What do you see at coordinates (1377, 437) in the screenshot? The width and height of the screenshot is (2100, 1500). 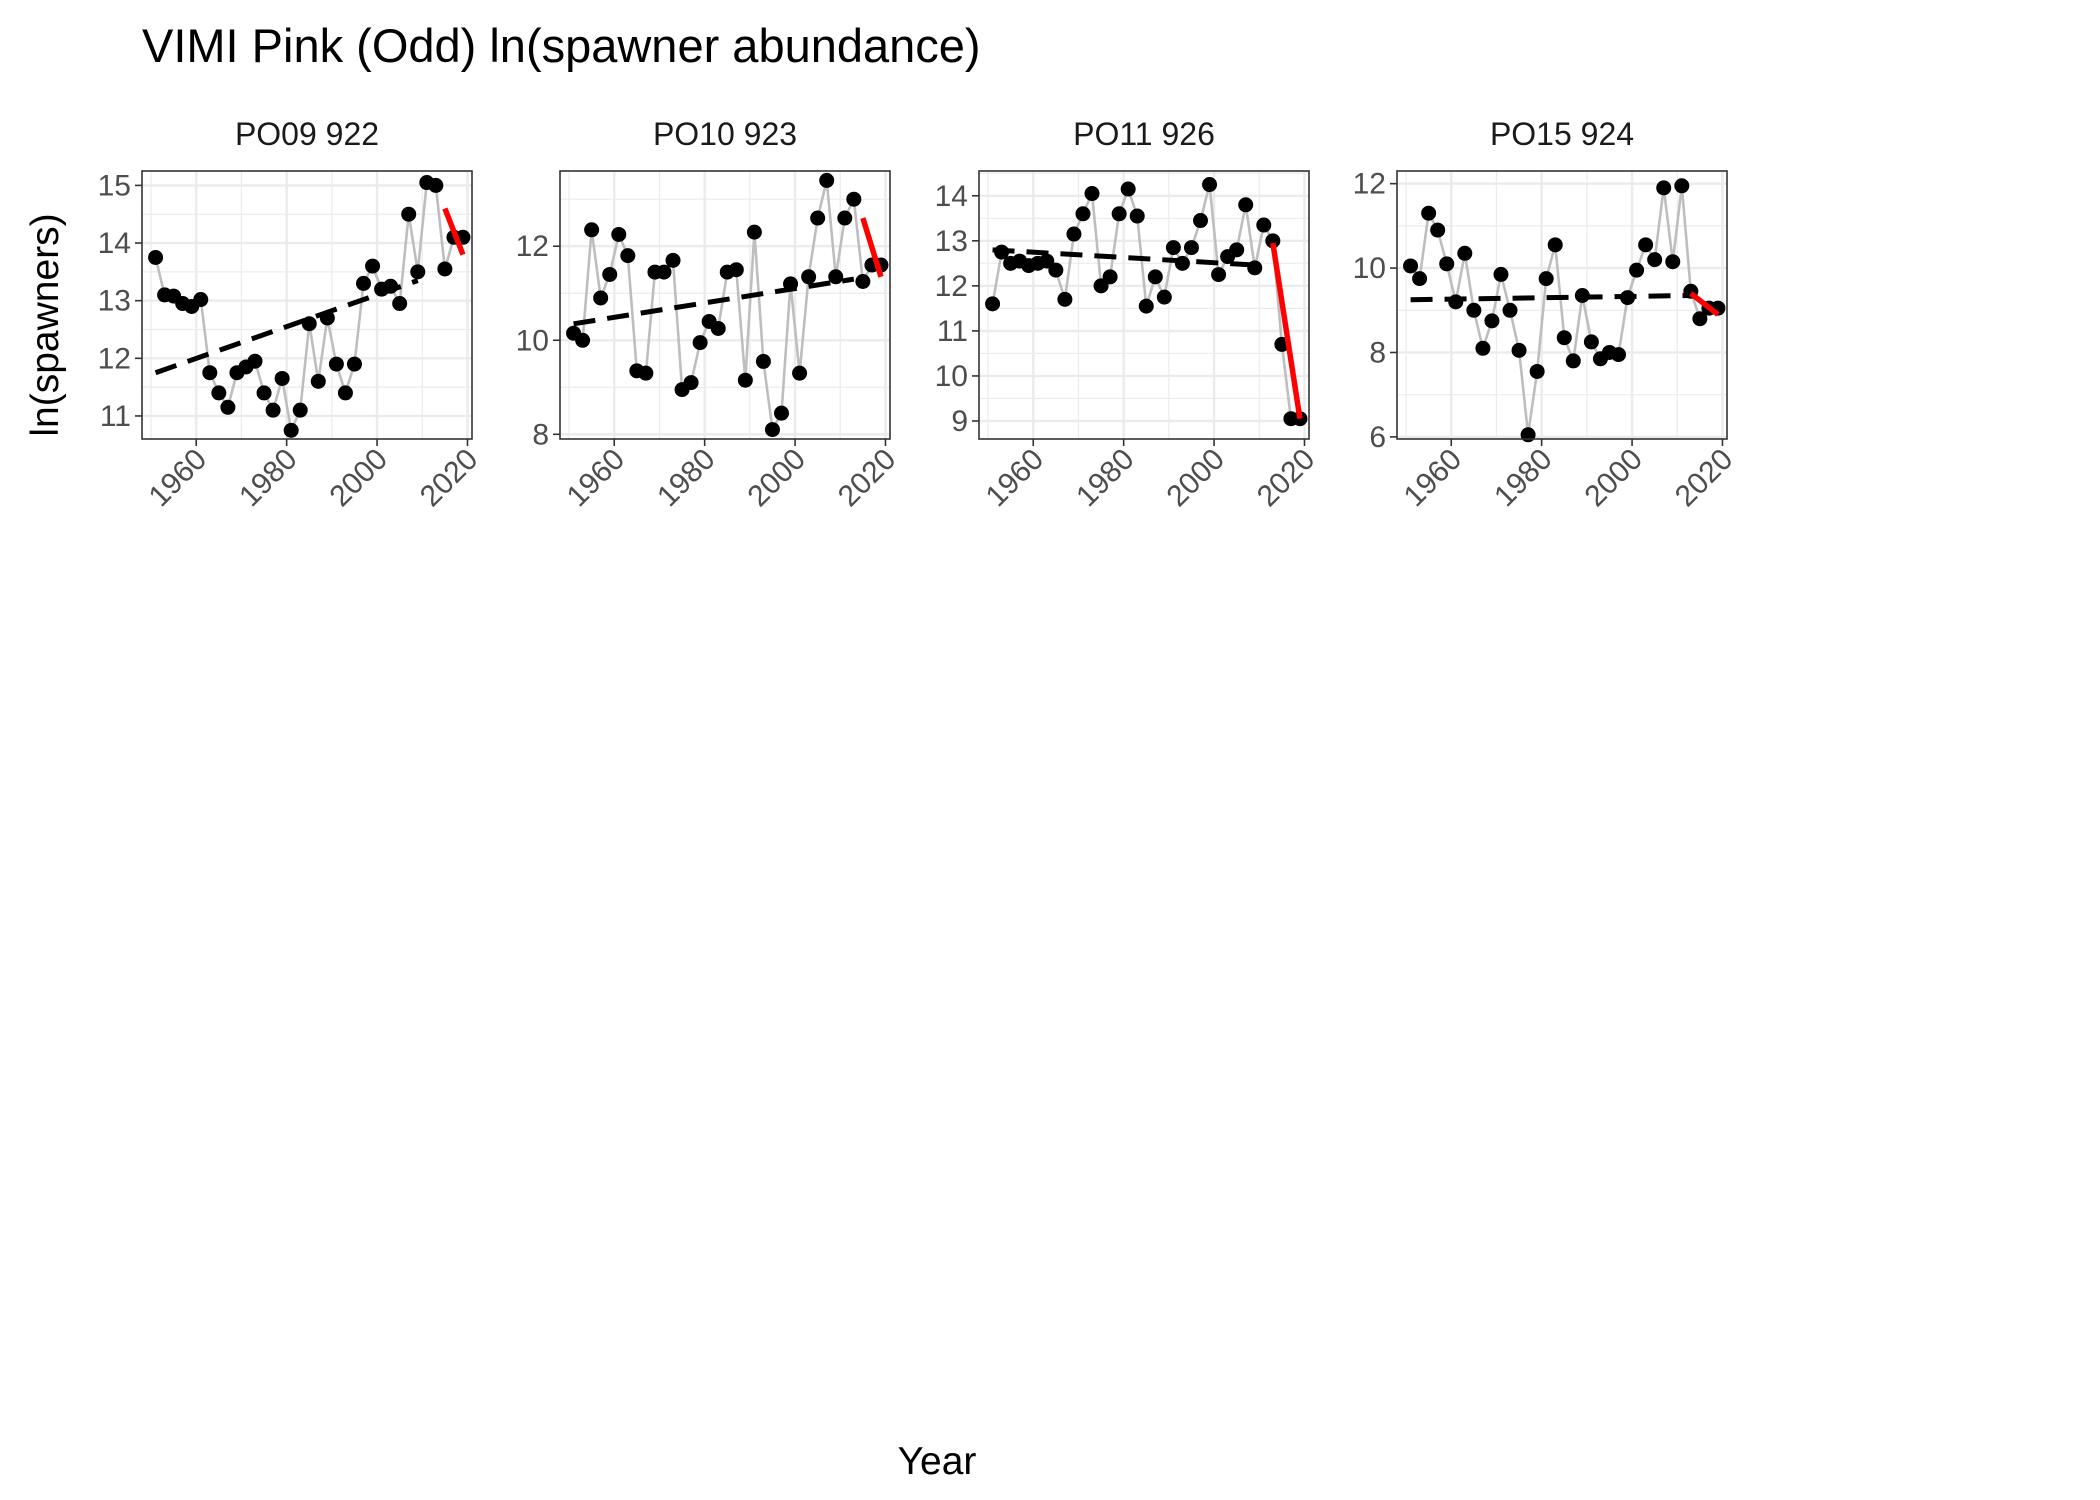 I see `y-tick-label: 6` at bounding box center [1377, 437].